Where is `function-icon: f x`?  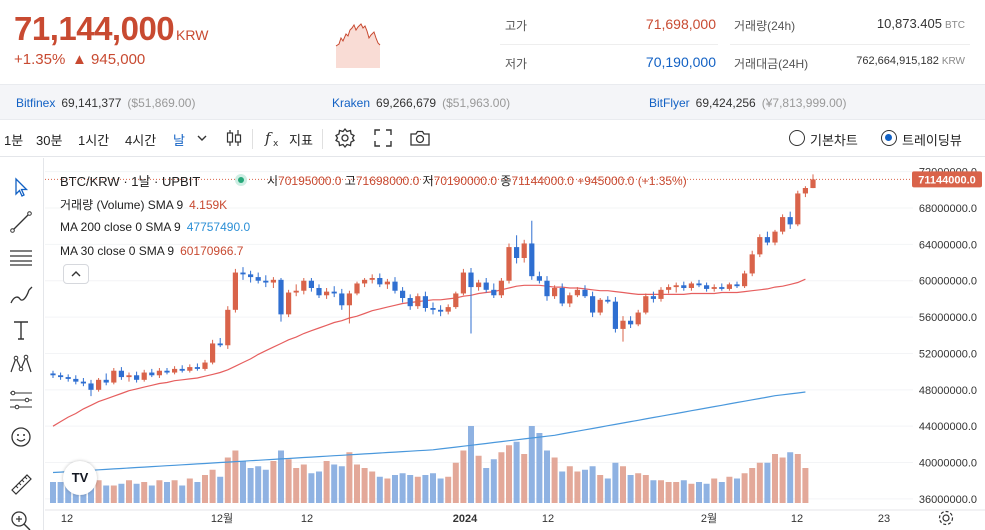 function-icon: f x is located at coordinates (274, 138).